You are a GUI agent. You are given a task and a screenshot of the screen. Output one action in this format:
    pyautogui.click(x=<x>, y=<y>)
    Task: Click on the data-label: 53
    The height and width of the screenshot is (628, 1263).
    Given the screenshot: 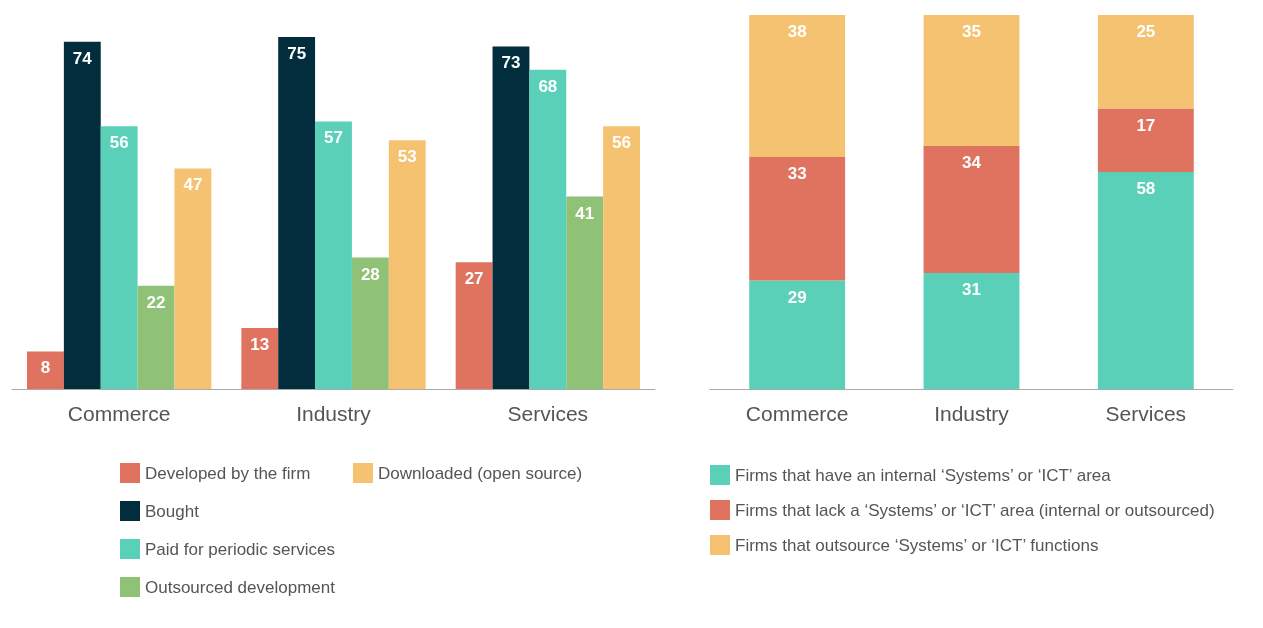 What is the action you would take?
    pyautogui.click(x=407, y=157)
    